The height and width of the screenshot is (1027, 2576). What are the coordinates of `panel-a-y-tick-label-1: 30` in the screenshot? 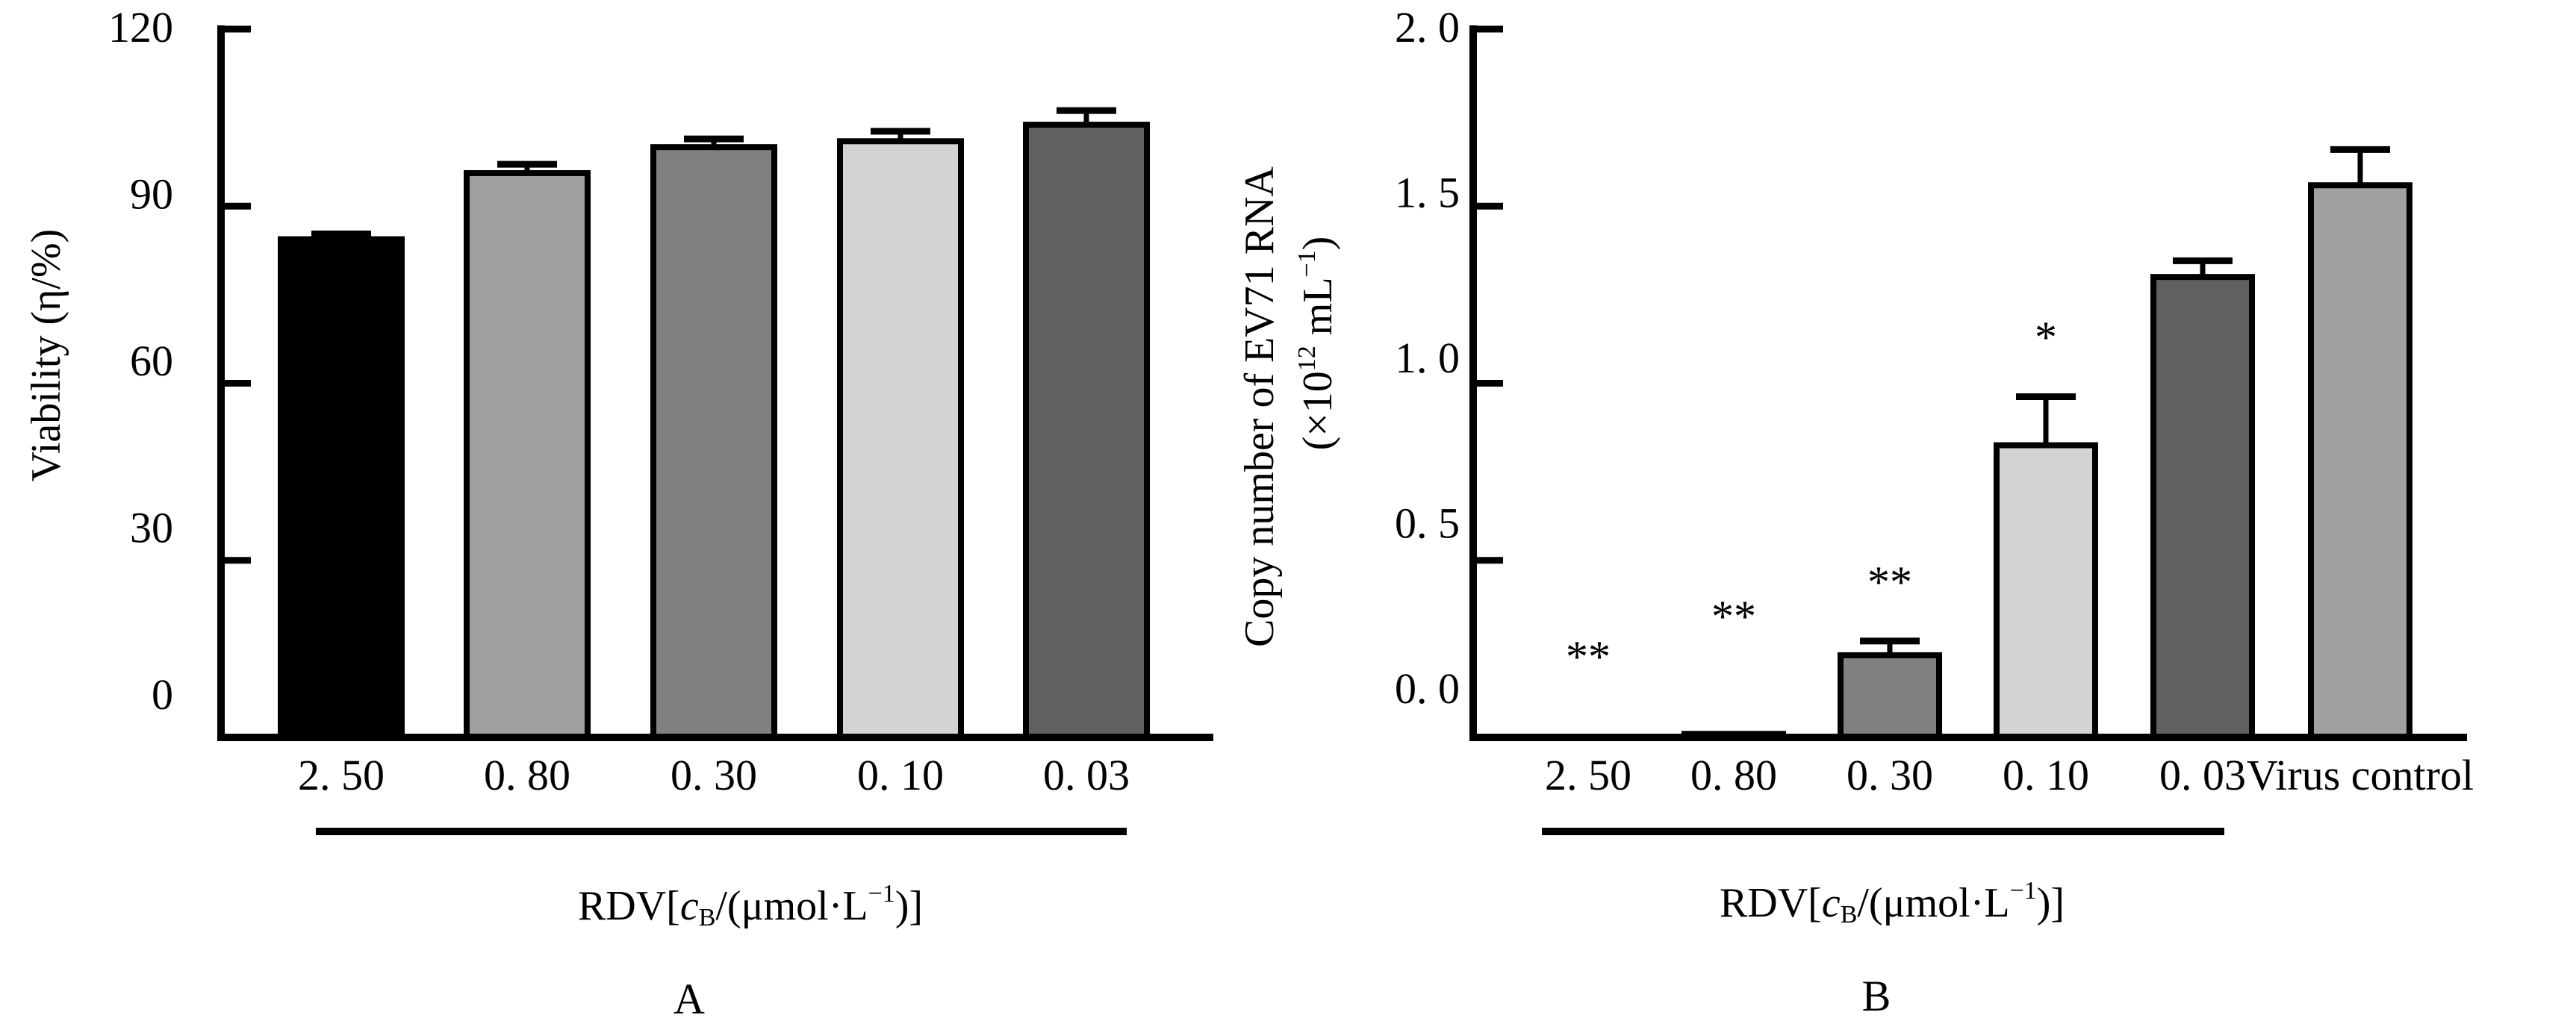 It's located at (151, 528).